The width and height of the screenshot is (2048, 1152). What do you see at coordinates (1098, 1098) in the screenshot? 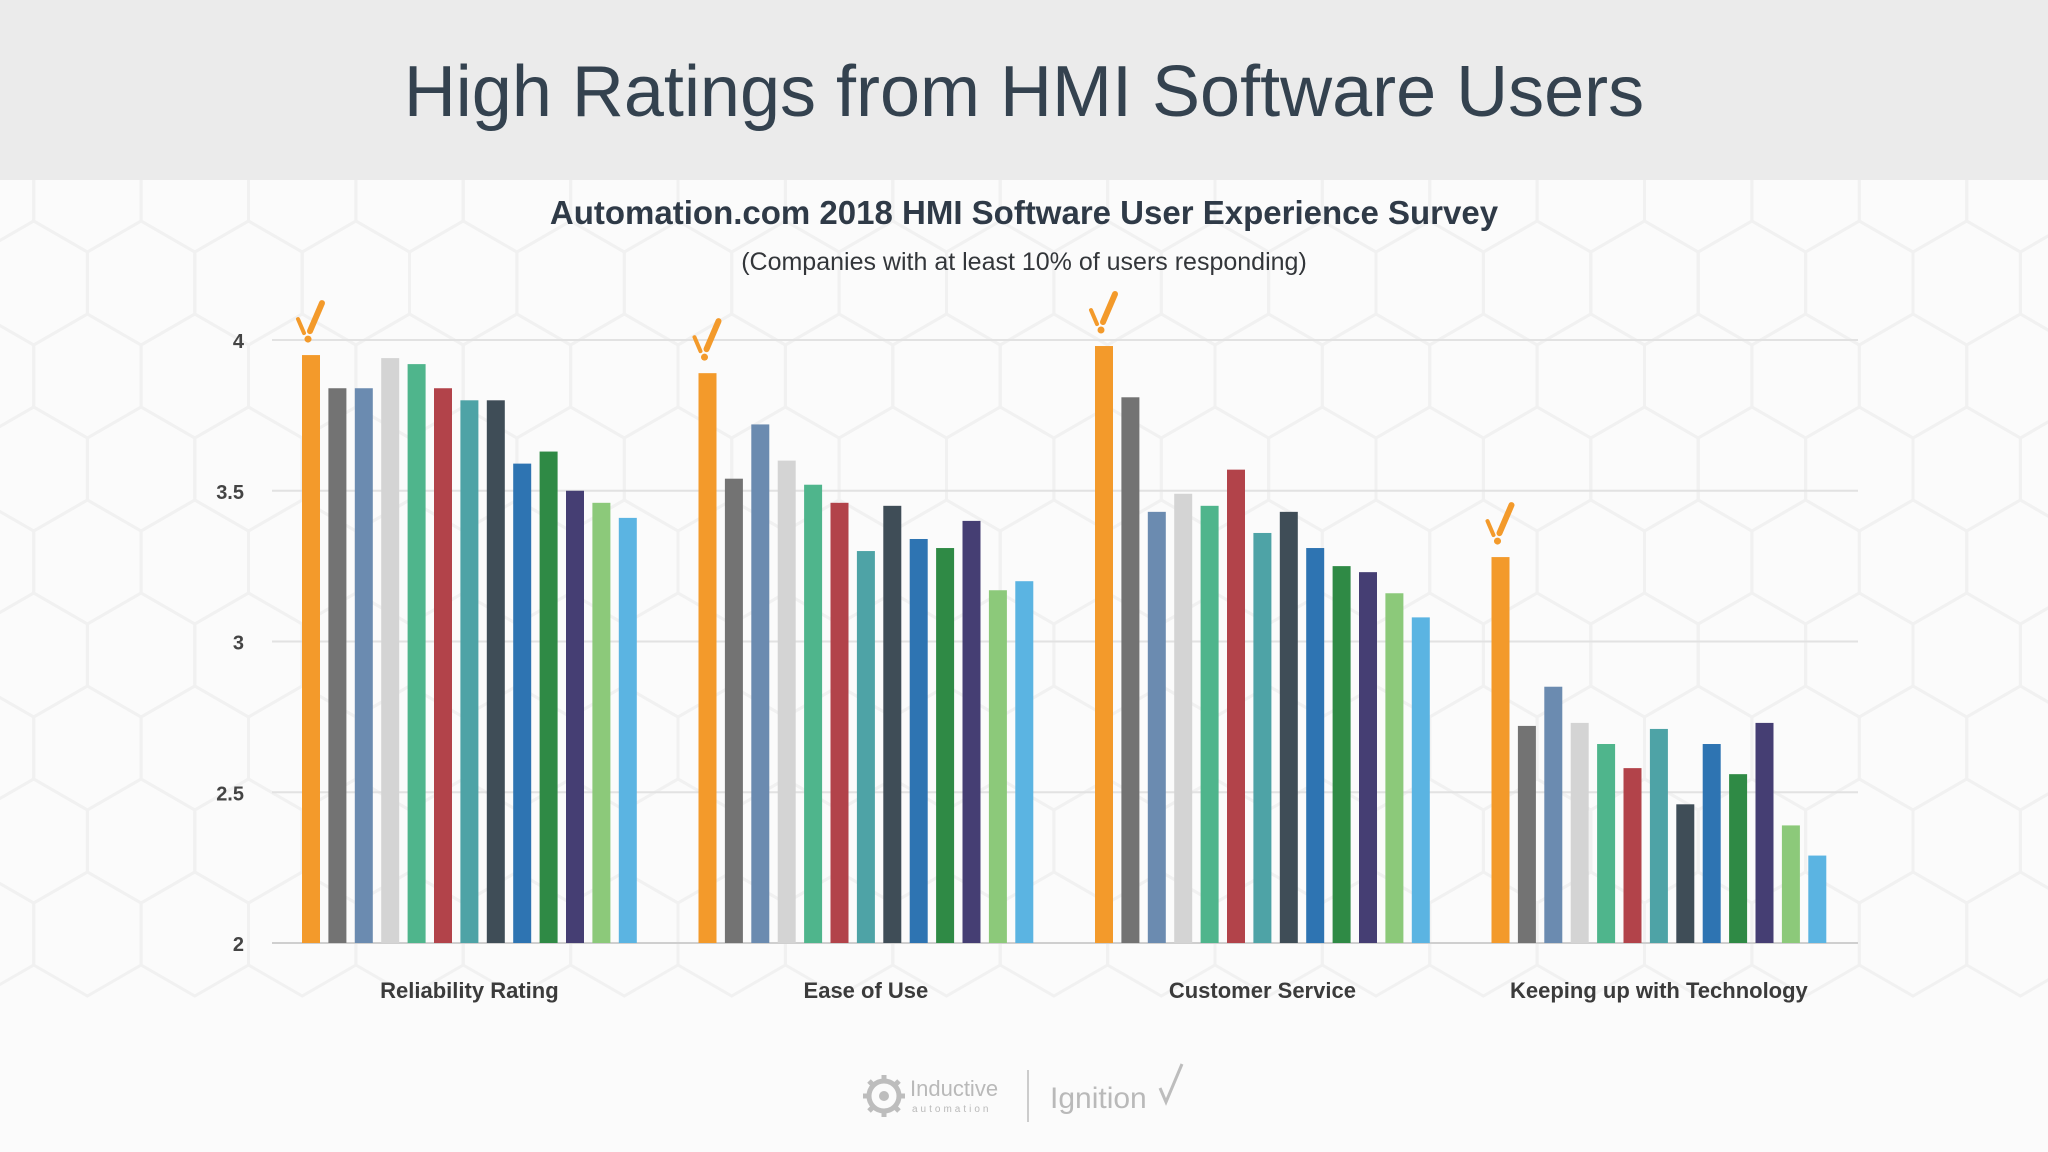
I see `ignition-logo-text: Ignition` at bounding box center [1098, 1098].